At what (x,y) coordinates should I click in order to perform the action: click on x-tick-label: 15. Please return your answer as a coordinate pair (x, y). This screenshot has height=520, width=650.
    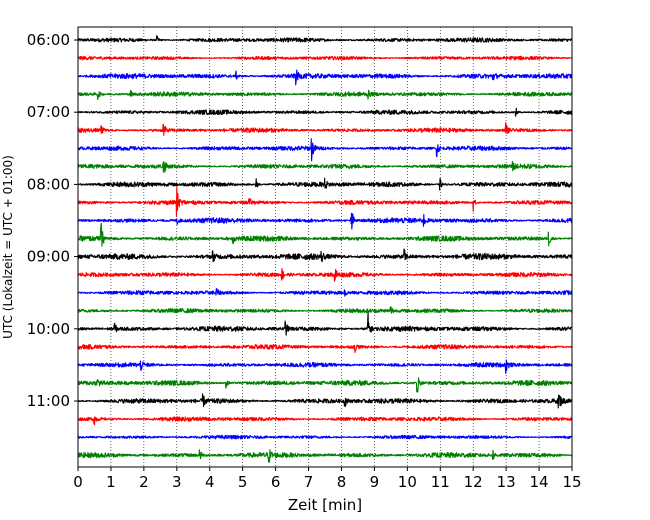
    Looking at the image, I should click on (571, 482).